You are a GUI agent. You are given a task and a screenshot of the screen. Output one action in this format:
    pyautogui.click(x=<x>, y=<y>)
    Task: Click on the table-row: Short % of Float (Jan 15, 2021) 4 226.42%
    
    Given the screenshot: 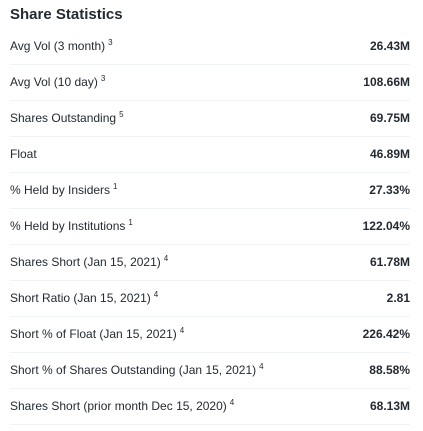 What is the action you would take?
    pyautogui.click(x=210, y=334)
    